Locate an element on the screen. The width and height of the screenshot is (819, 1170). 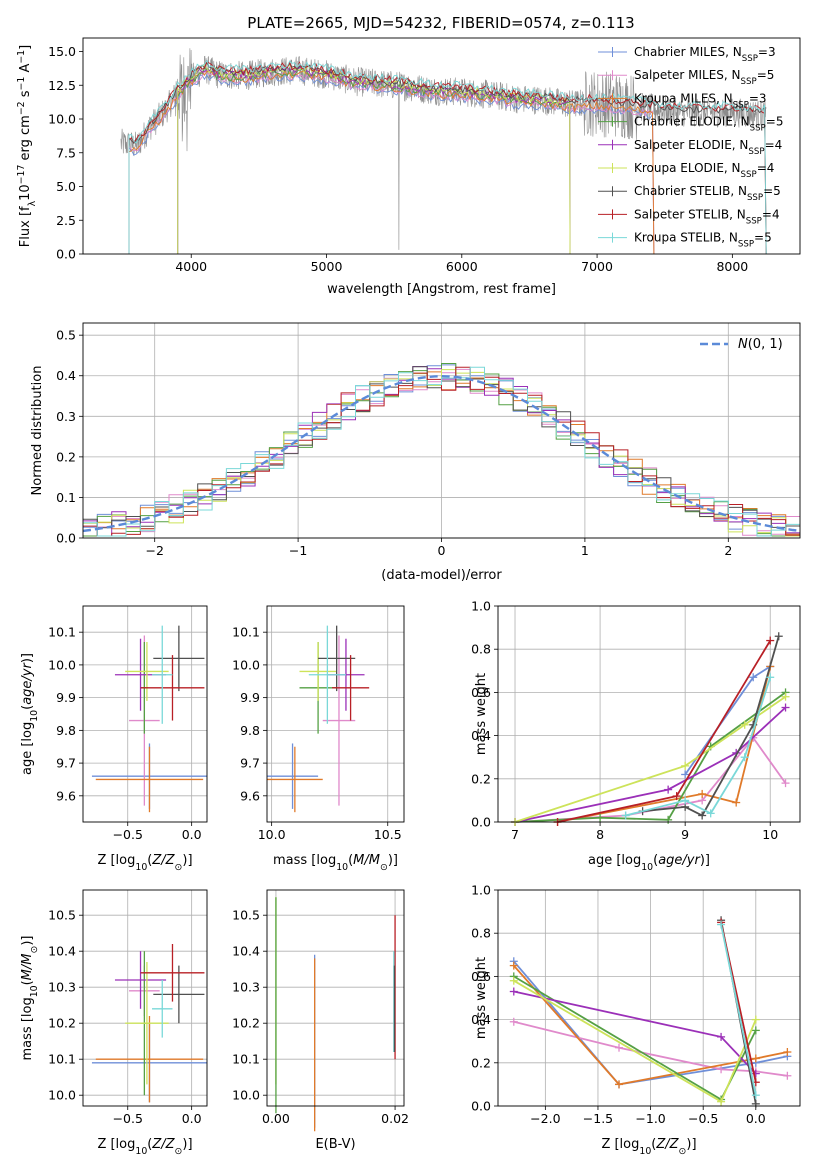
model-spectrum-chabrier-stelib is located at coordinates (447, 158).